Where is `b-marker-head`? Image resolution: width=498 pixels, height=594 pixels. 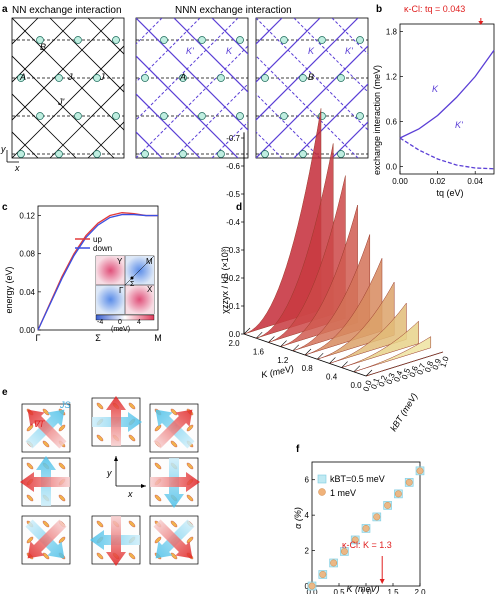
b-marker-head is located at coordinates (481, 23).